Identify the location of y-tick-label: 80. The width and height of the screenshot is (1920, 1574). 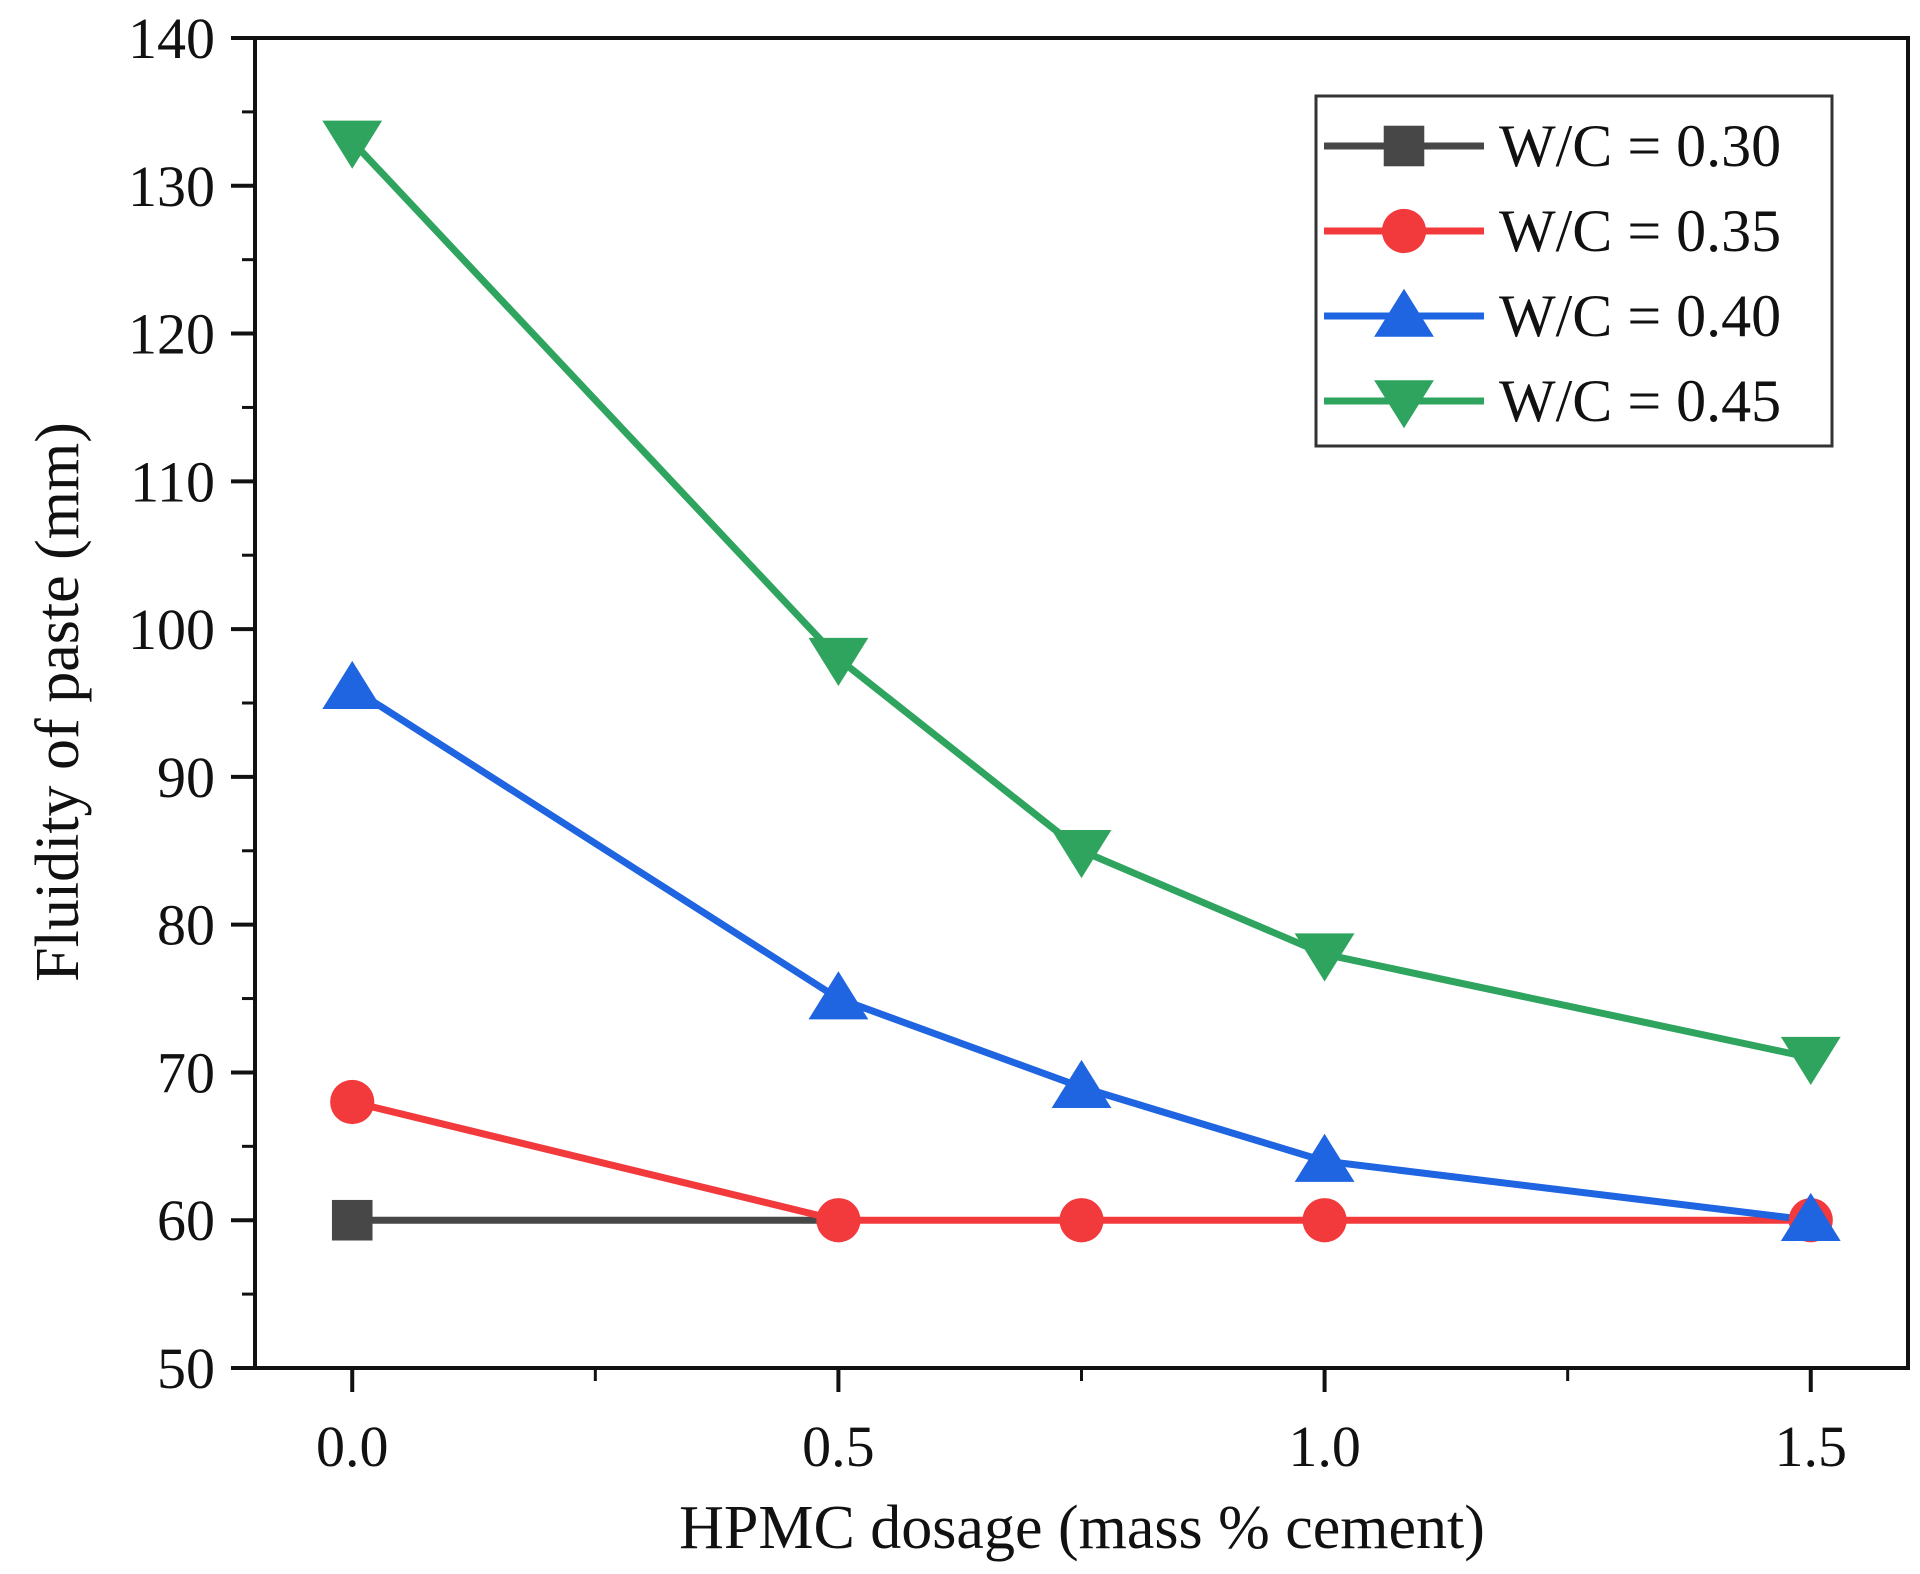
(186, 925).